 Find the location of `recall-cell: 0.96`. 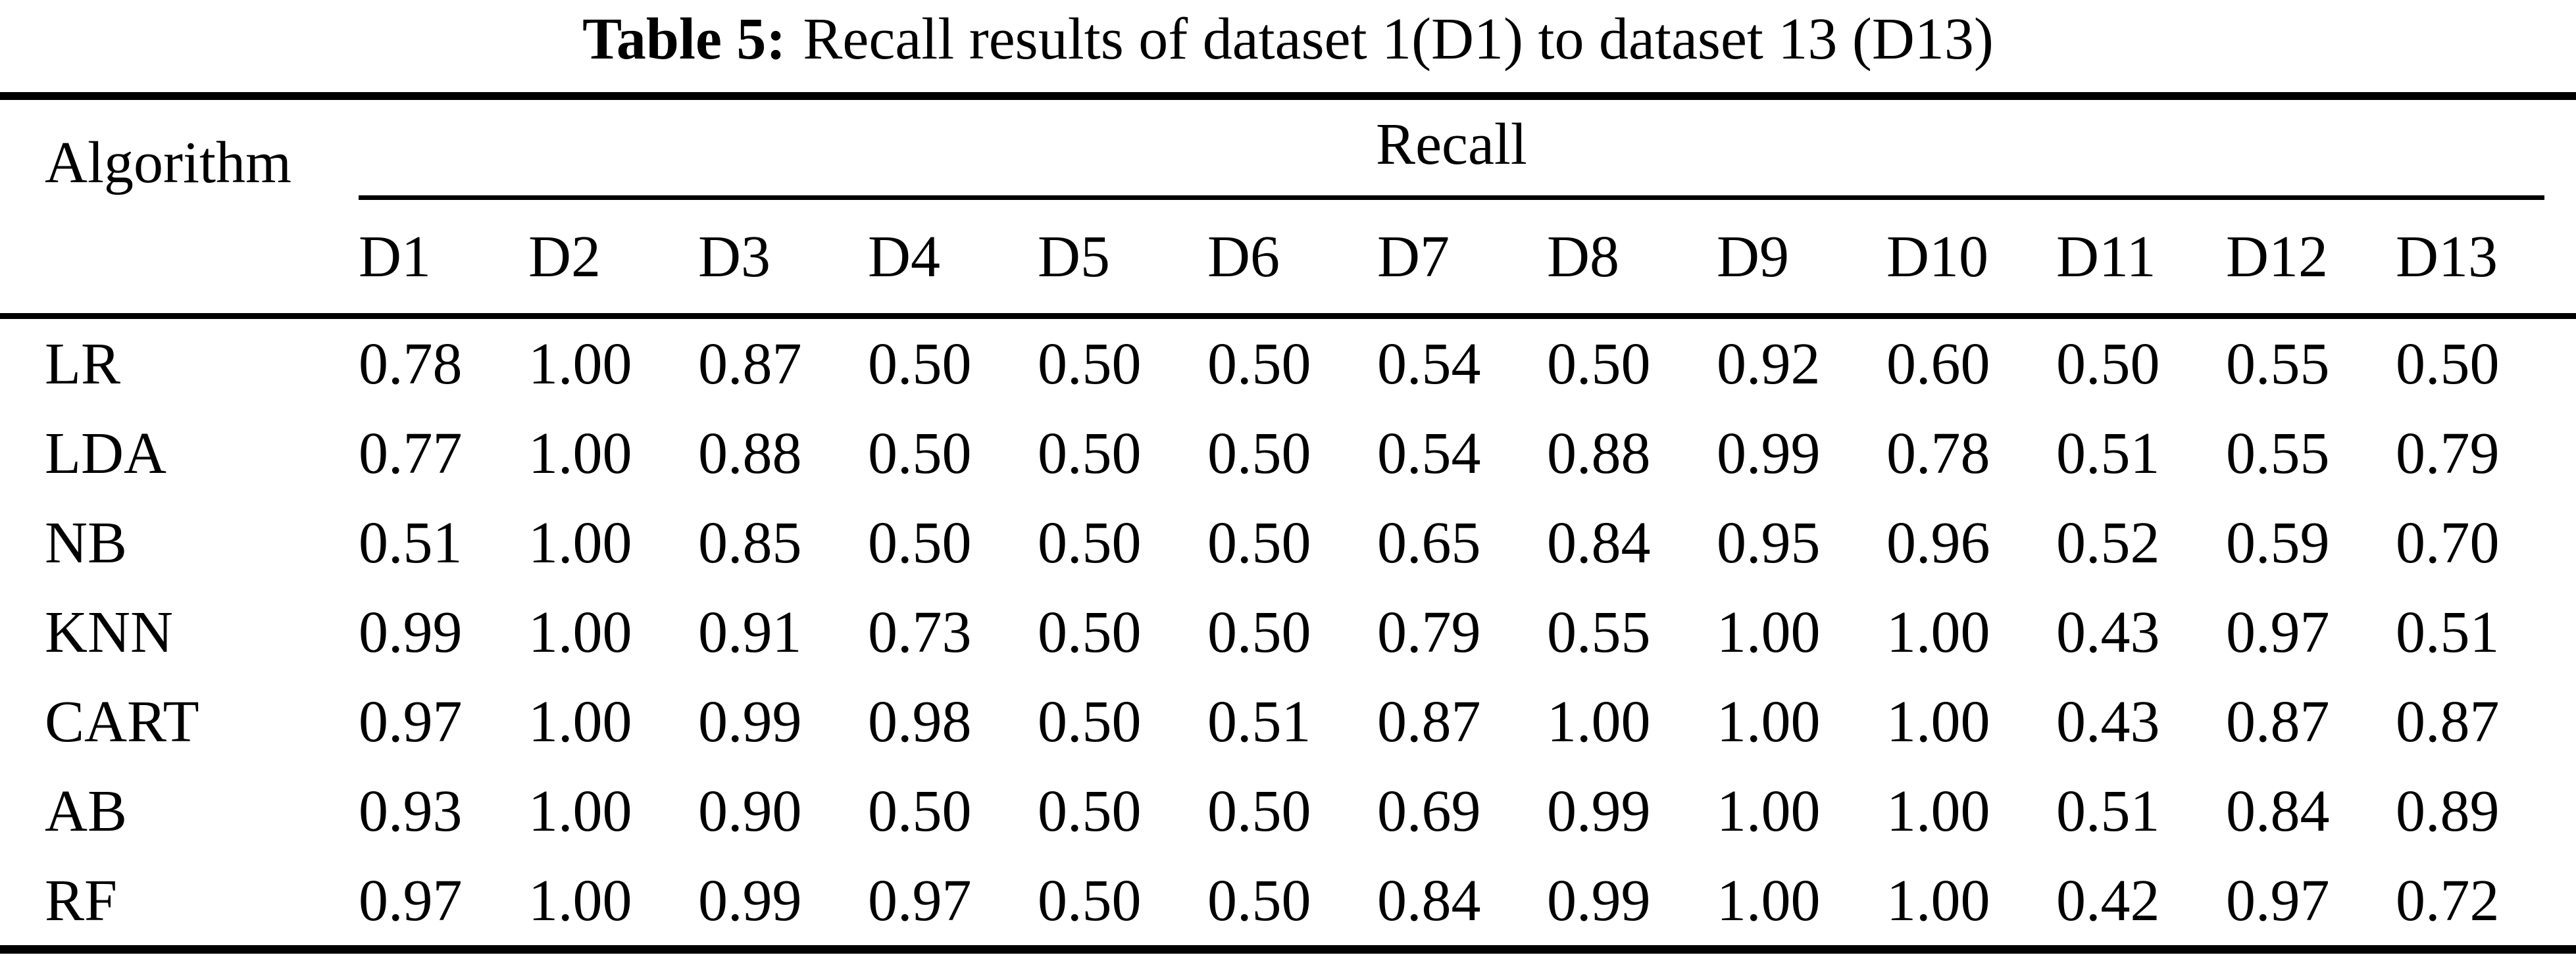

recall-cell: 0.96 is located at coordinates (1938, 543).